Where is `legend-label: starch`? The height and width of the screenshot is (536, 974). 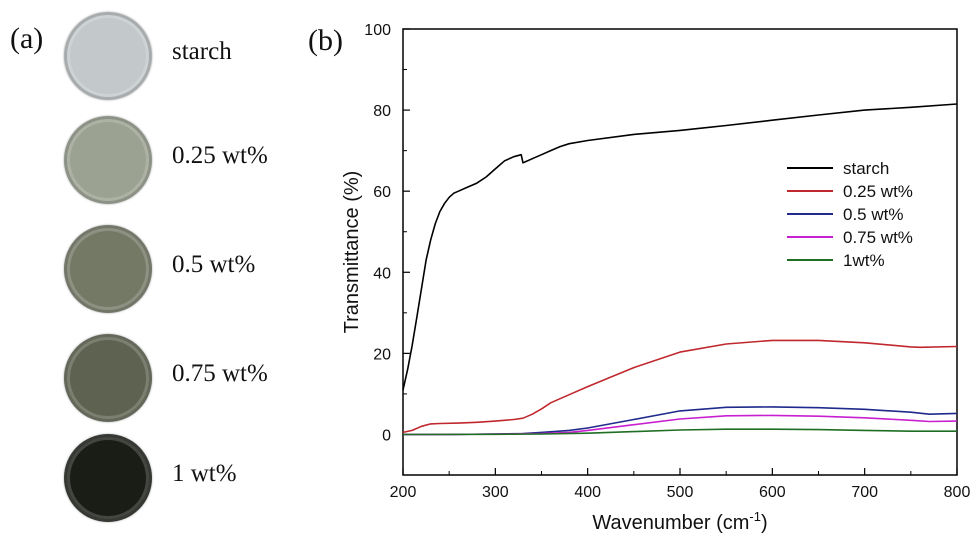 legend-label: starch is located at coordinates (866, 168).